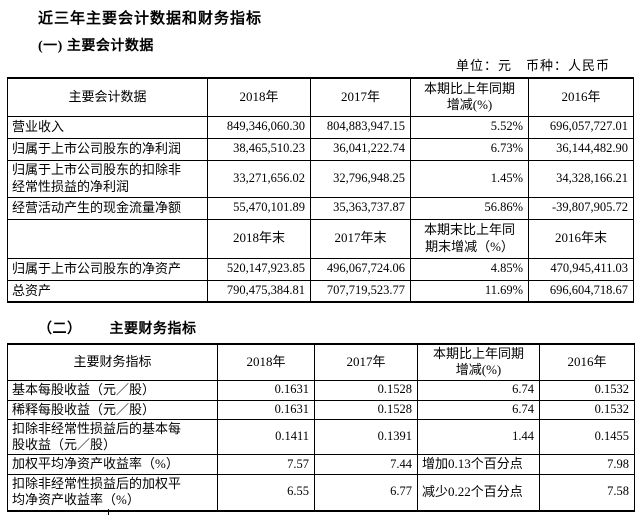 The height and width of the screenshot is (515, 641). Describe the element at coordinates (259, 149) in the screenshot. I see `table-cell: 38,465,510.23` at that location.